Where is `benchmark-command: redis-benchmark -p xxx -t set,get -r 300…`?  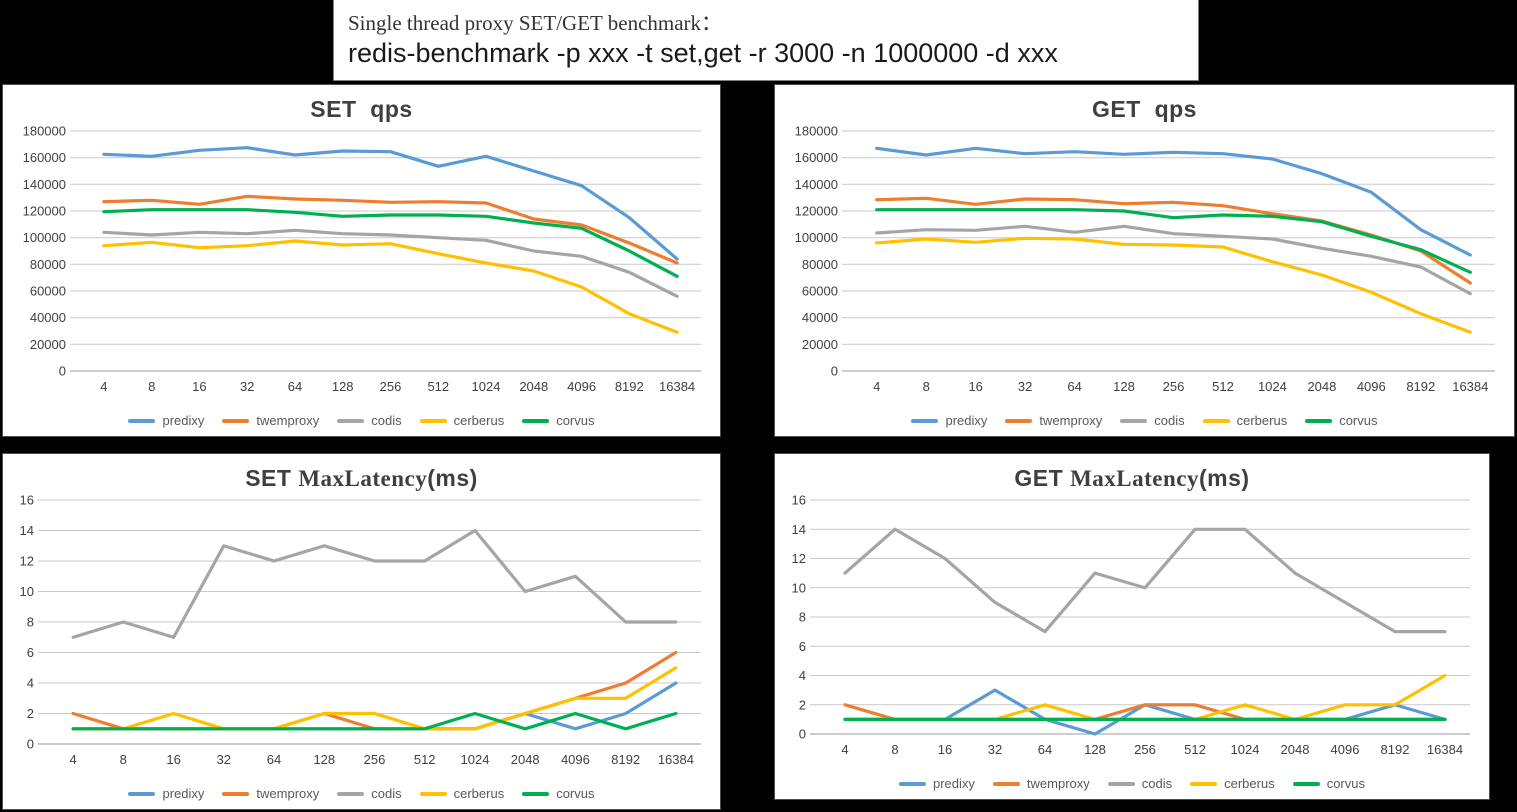
benchmark-command: redis-benchmark -p xxx -t set,get -r 300… is located at coordinates (703, 53).